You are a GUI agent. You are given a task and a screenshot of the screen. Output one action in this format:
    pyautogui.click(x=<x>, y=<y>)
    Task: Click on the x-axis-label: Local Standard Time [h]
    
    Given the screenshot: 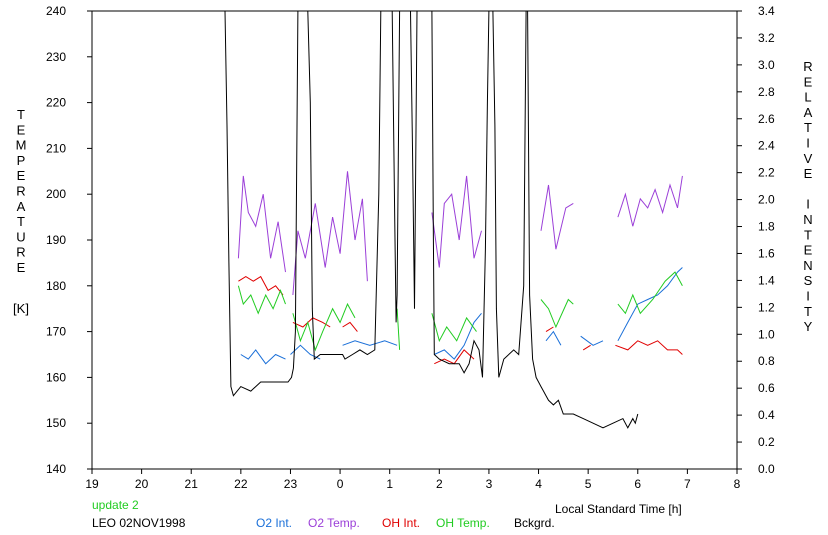 What is the action you would take?
    pyautogui.click(x=618, y=509)
    